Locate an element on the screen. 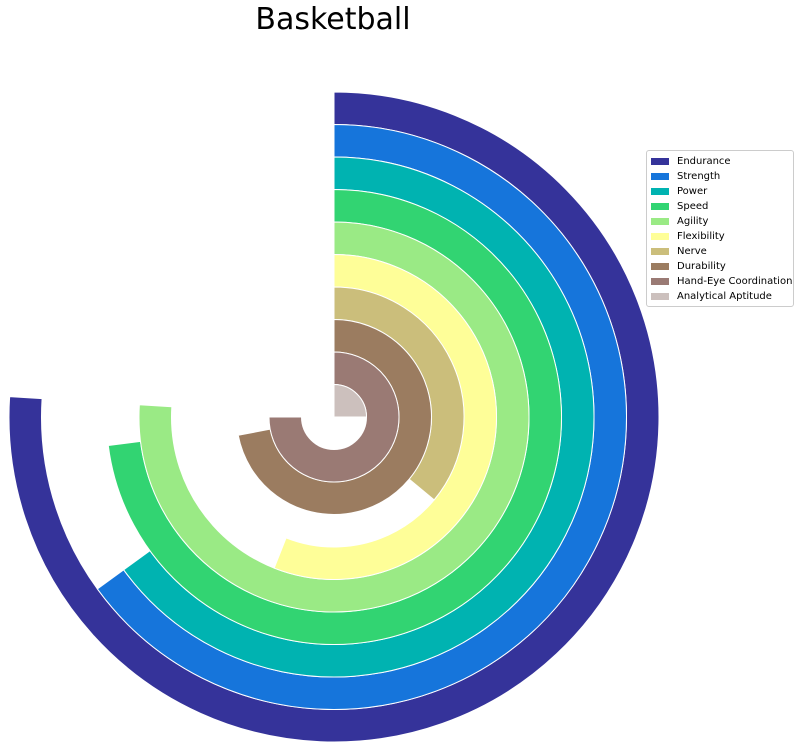 This screenshot has height=750, width=803. legend-label: Nerve is located at coordinates (692, 251).